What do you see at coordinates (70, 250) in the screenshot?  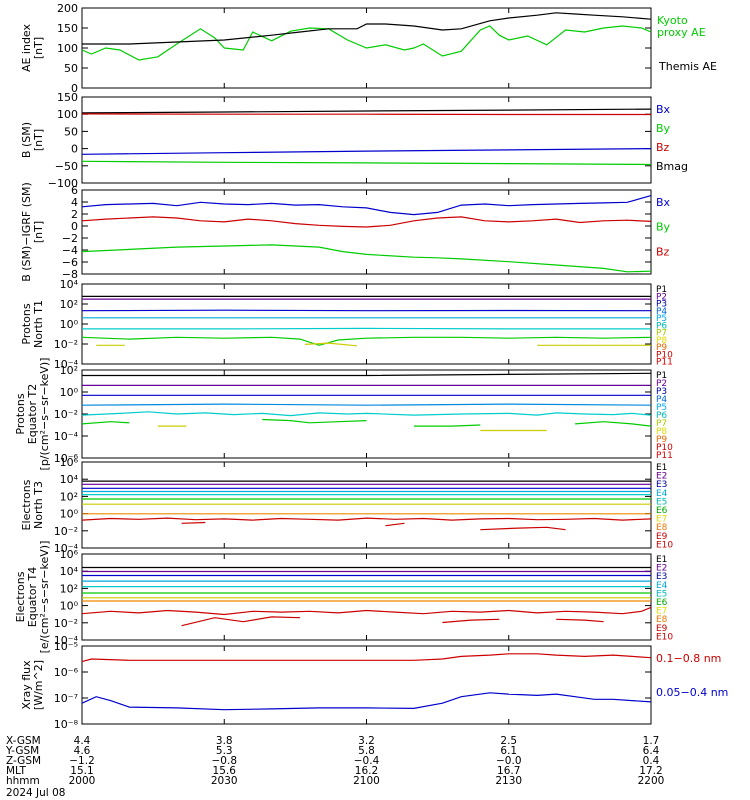 I see `y-tick-label: −4` at bounding box center [70, 250].